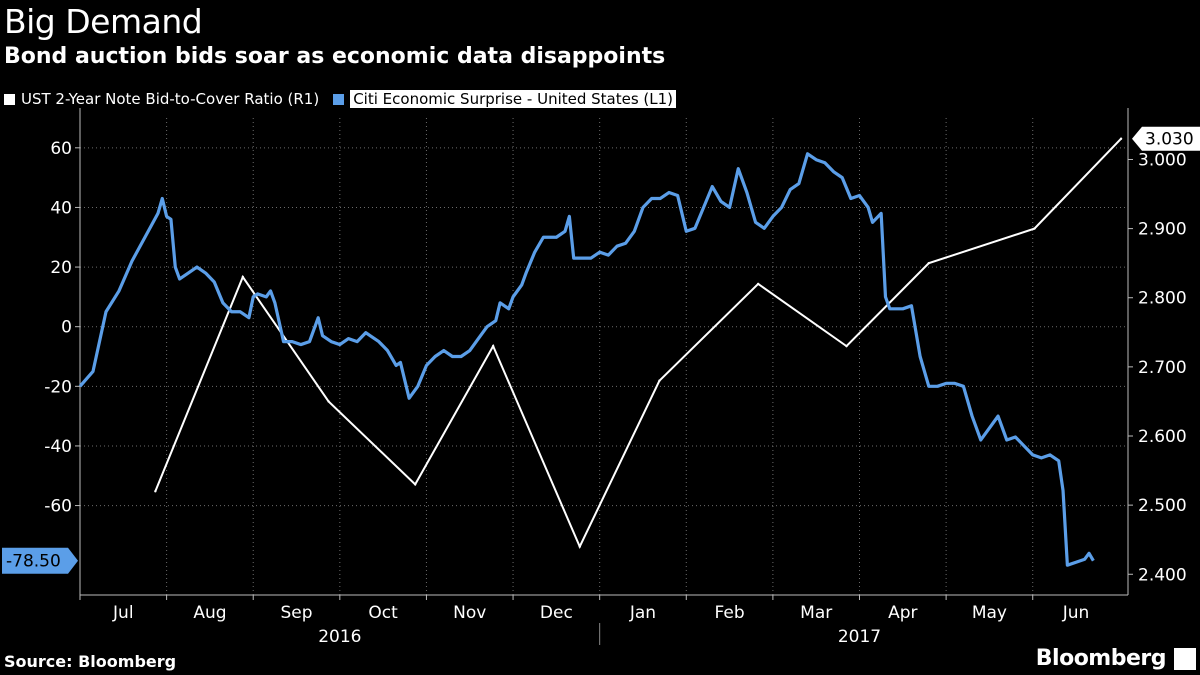 Image resolution: width=1200 pixels, height=675 pixels. Describe the element at coordinates (902, 613) in the screenshot. I see `month-label: Apr` at that location.